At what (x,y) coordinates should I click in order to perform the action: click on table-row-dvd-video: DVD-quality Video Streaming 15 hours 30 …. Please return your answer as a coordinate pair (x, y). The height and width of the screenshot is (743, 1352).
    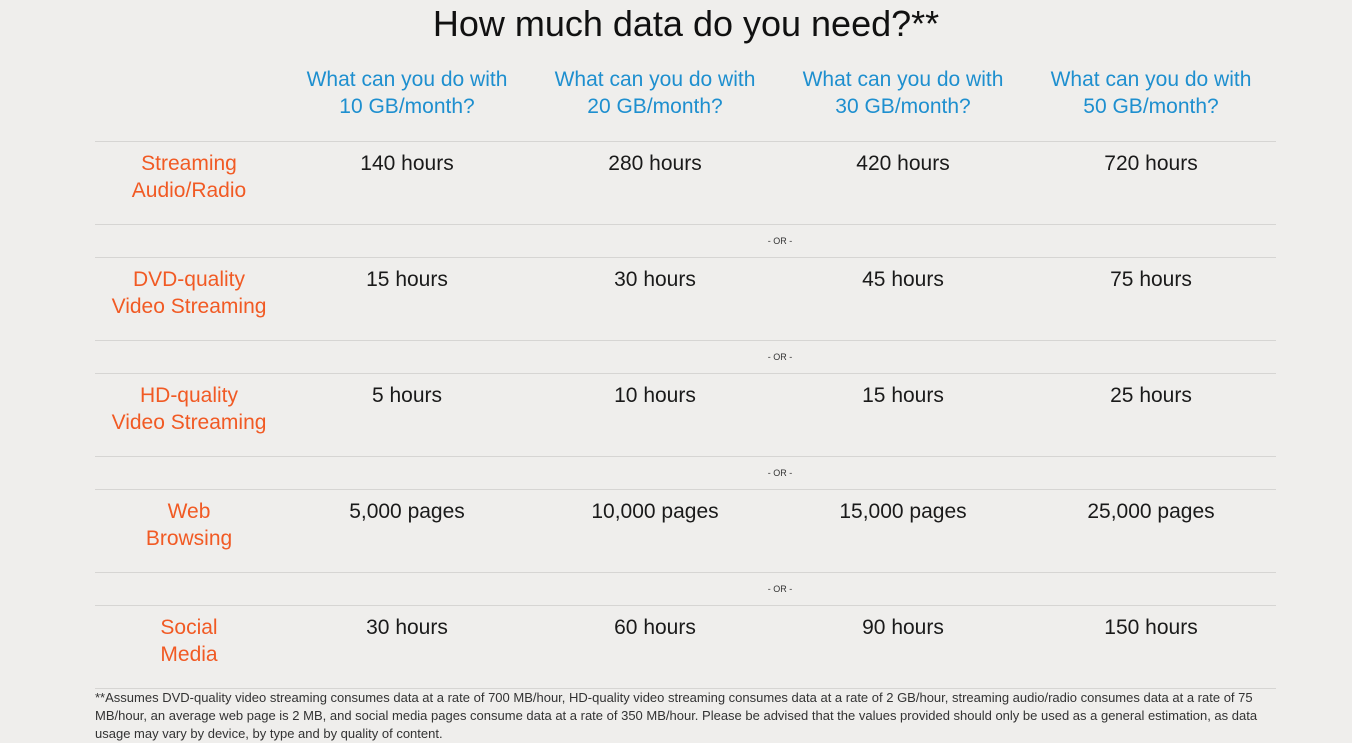
    Looking at the image, I should click on (676, 299).